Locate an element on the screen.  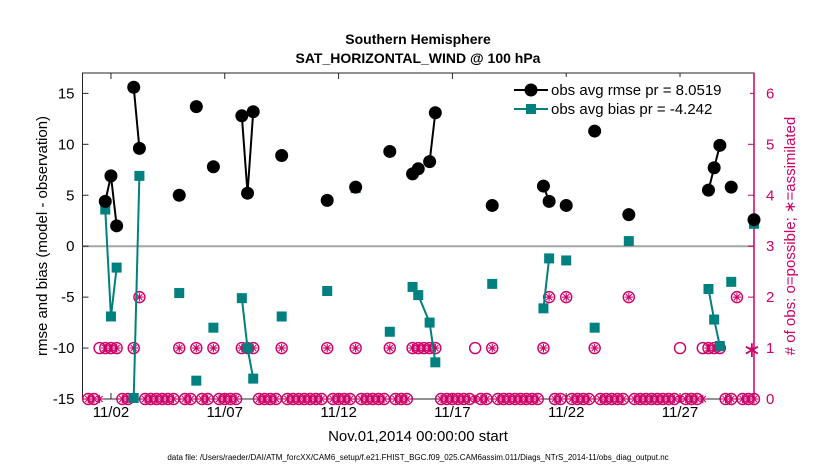
legend-box is located at coordinates (630, 100).